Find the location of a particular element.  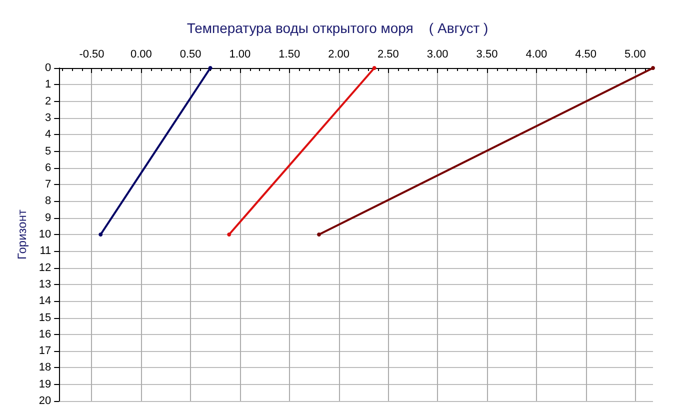

x-tick-label: 2.50 is located at coordinates (388, 54).